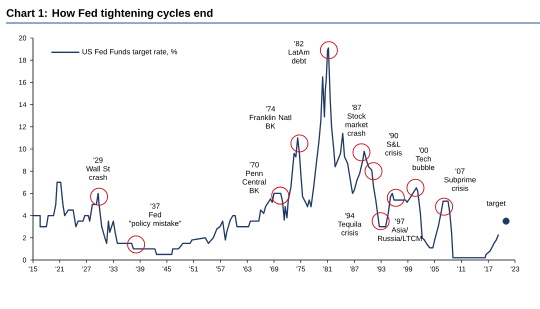 The height and width of the screenshot is (309, 540). I want to click on point, so click(506, 221).